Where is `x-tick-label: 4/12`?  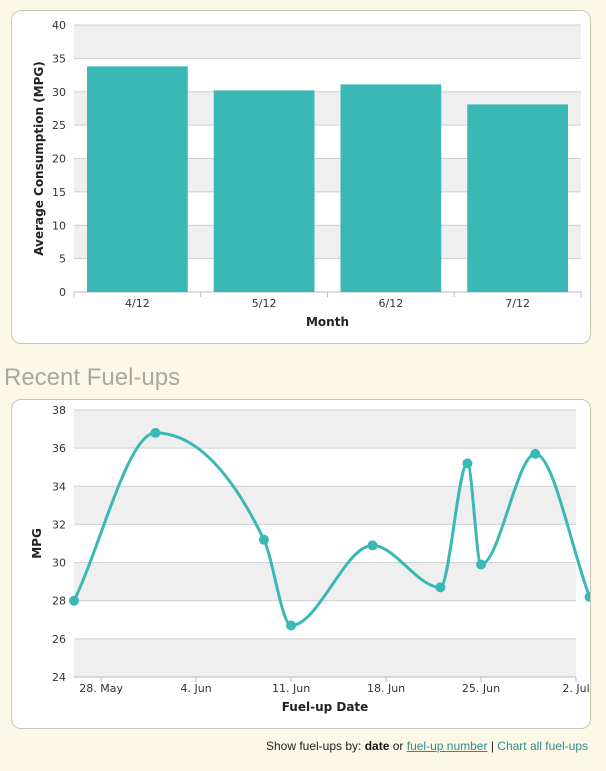
x-tick-label: 4/12 is located at coordinates (137, 303).